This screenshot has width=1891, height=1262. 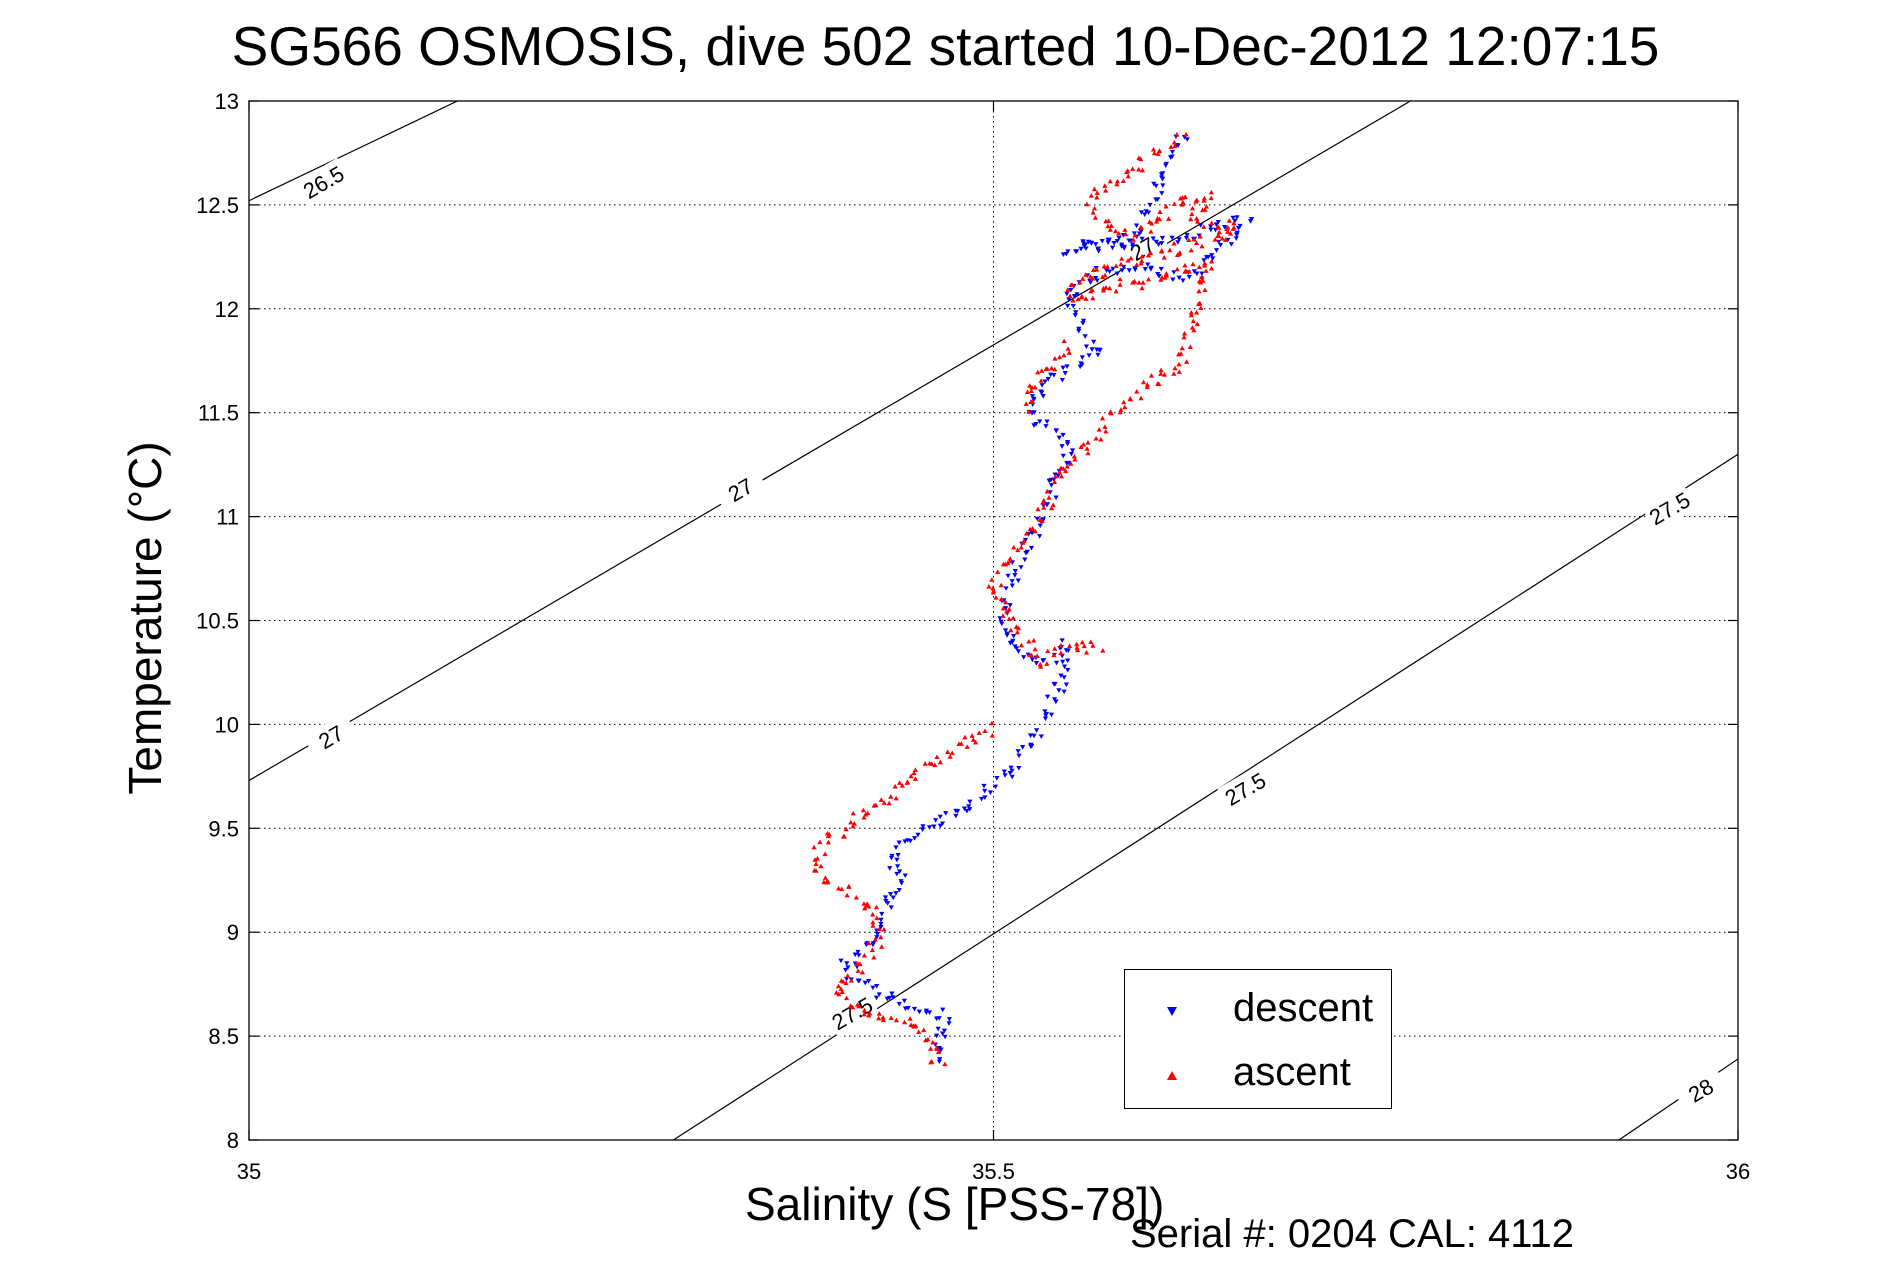 I want to click on isopycnal-label-bg, so click(x=852, y=1013).